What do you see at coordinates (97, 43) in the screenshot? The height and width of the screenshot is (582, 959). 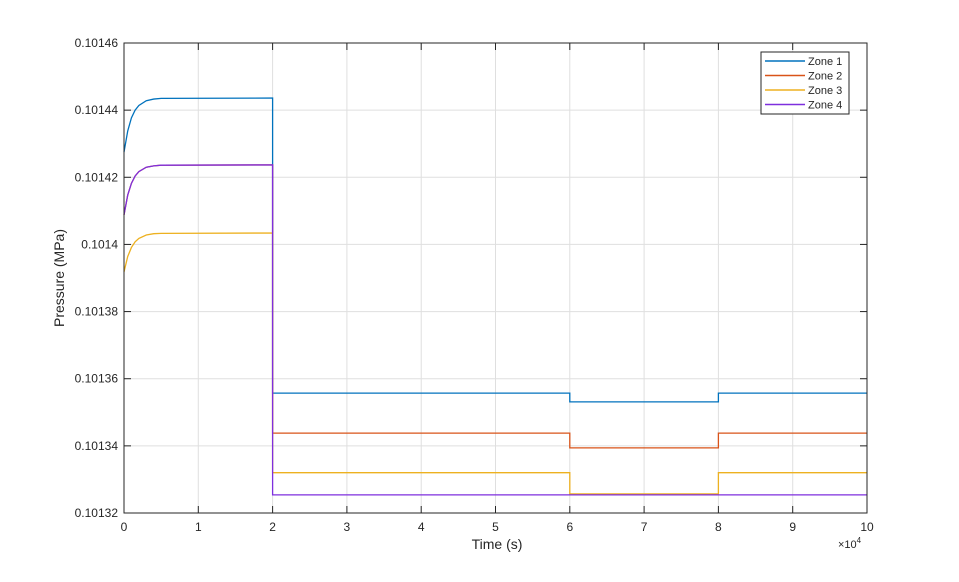 I see `y-tick-label: 0.10146` at bounding box center [97, 43].